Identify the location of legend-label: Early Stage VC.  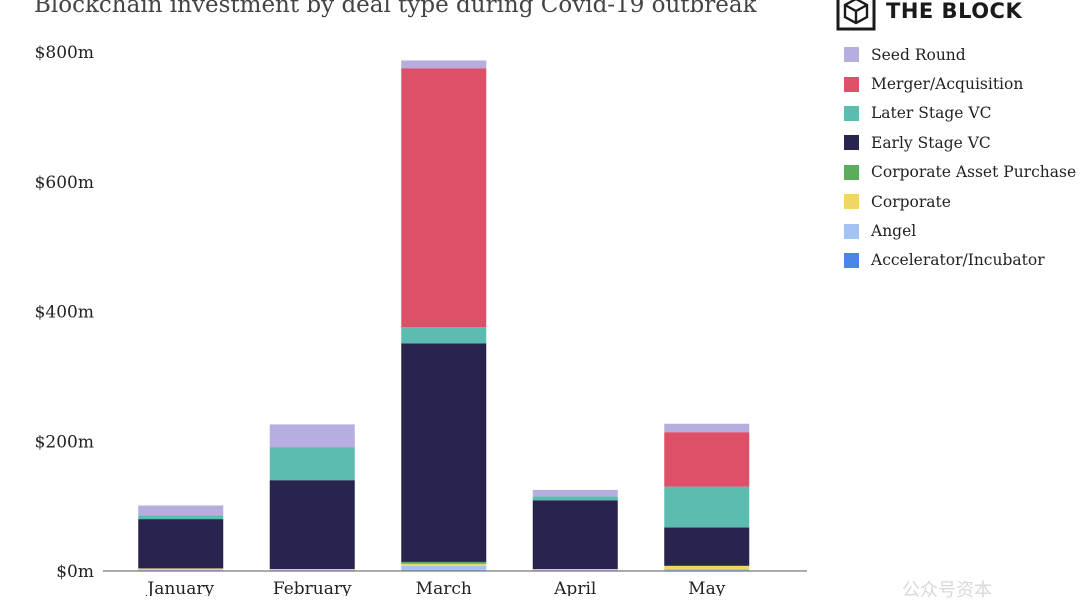
(931, 142).